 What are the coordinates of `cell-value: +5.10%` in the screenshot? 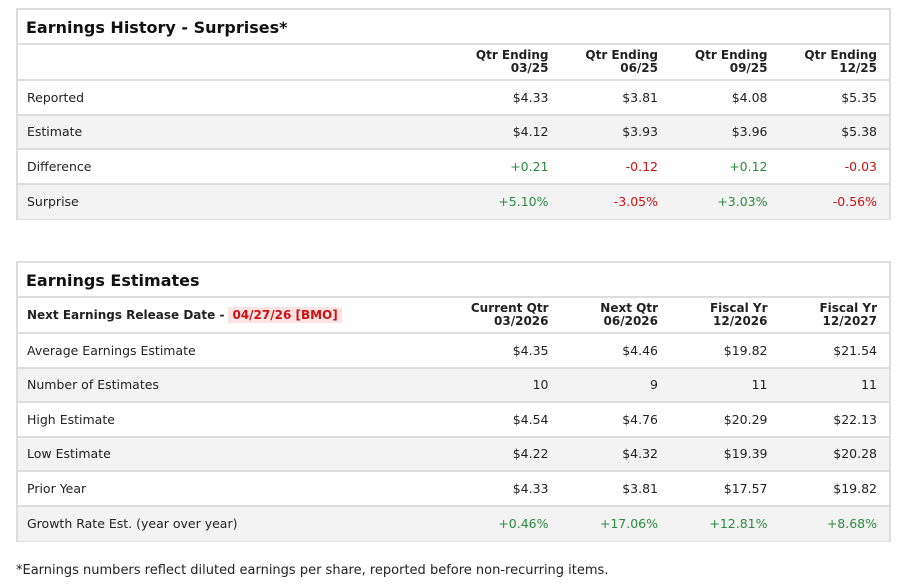 It's located at (523, 202).